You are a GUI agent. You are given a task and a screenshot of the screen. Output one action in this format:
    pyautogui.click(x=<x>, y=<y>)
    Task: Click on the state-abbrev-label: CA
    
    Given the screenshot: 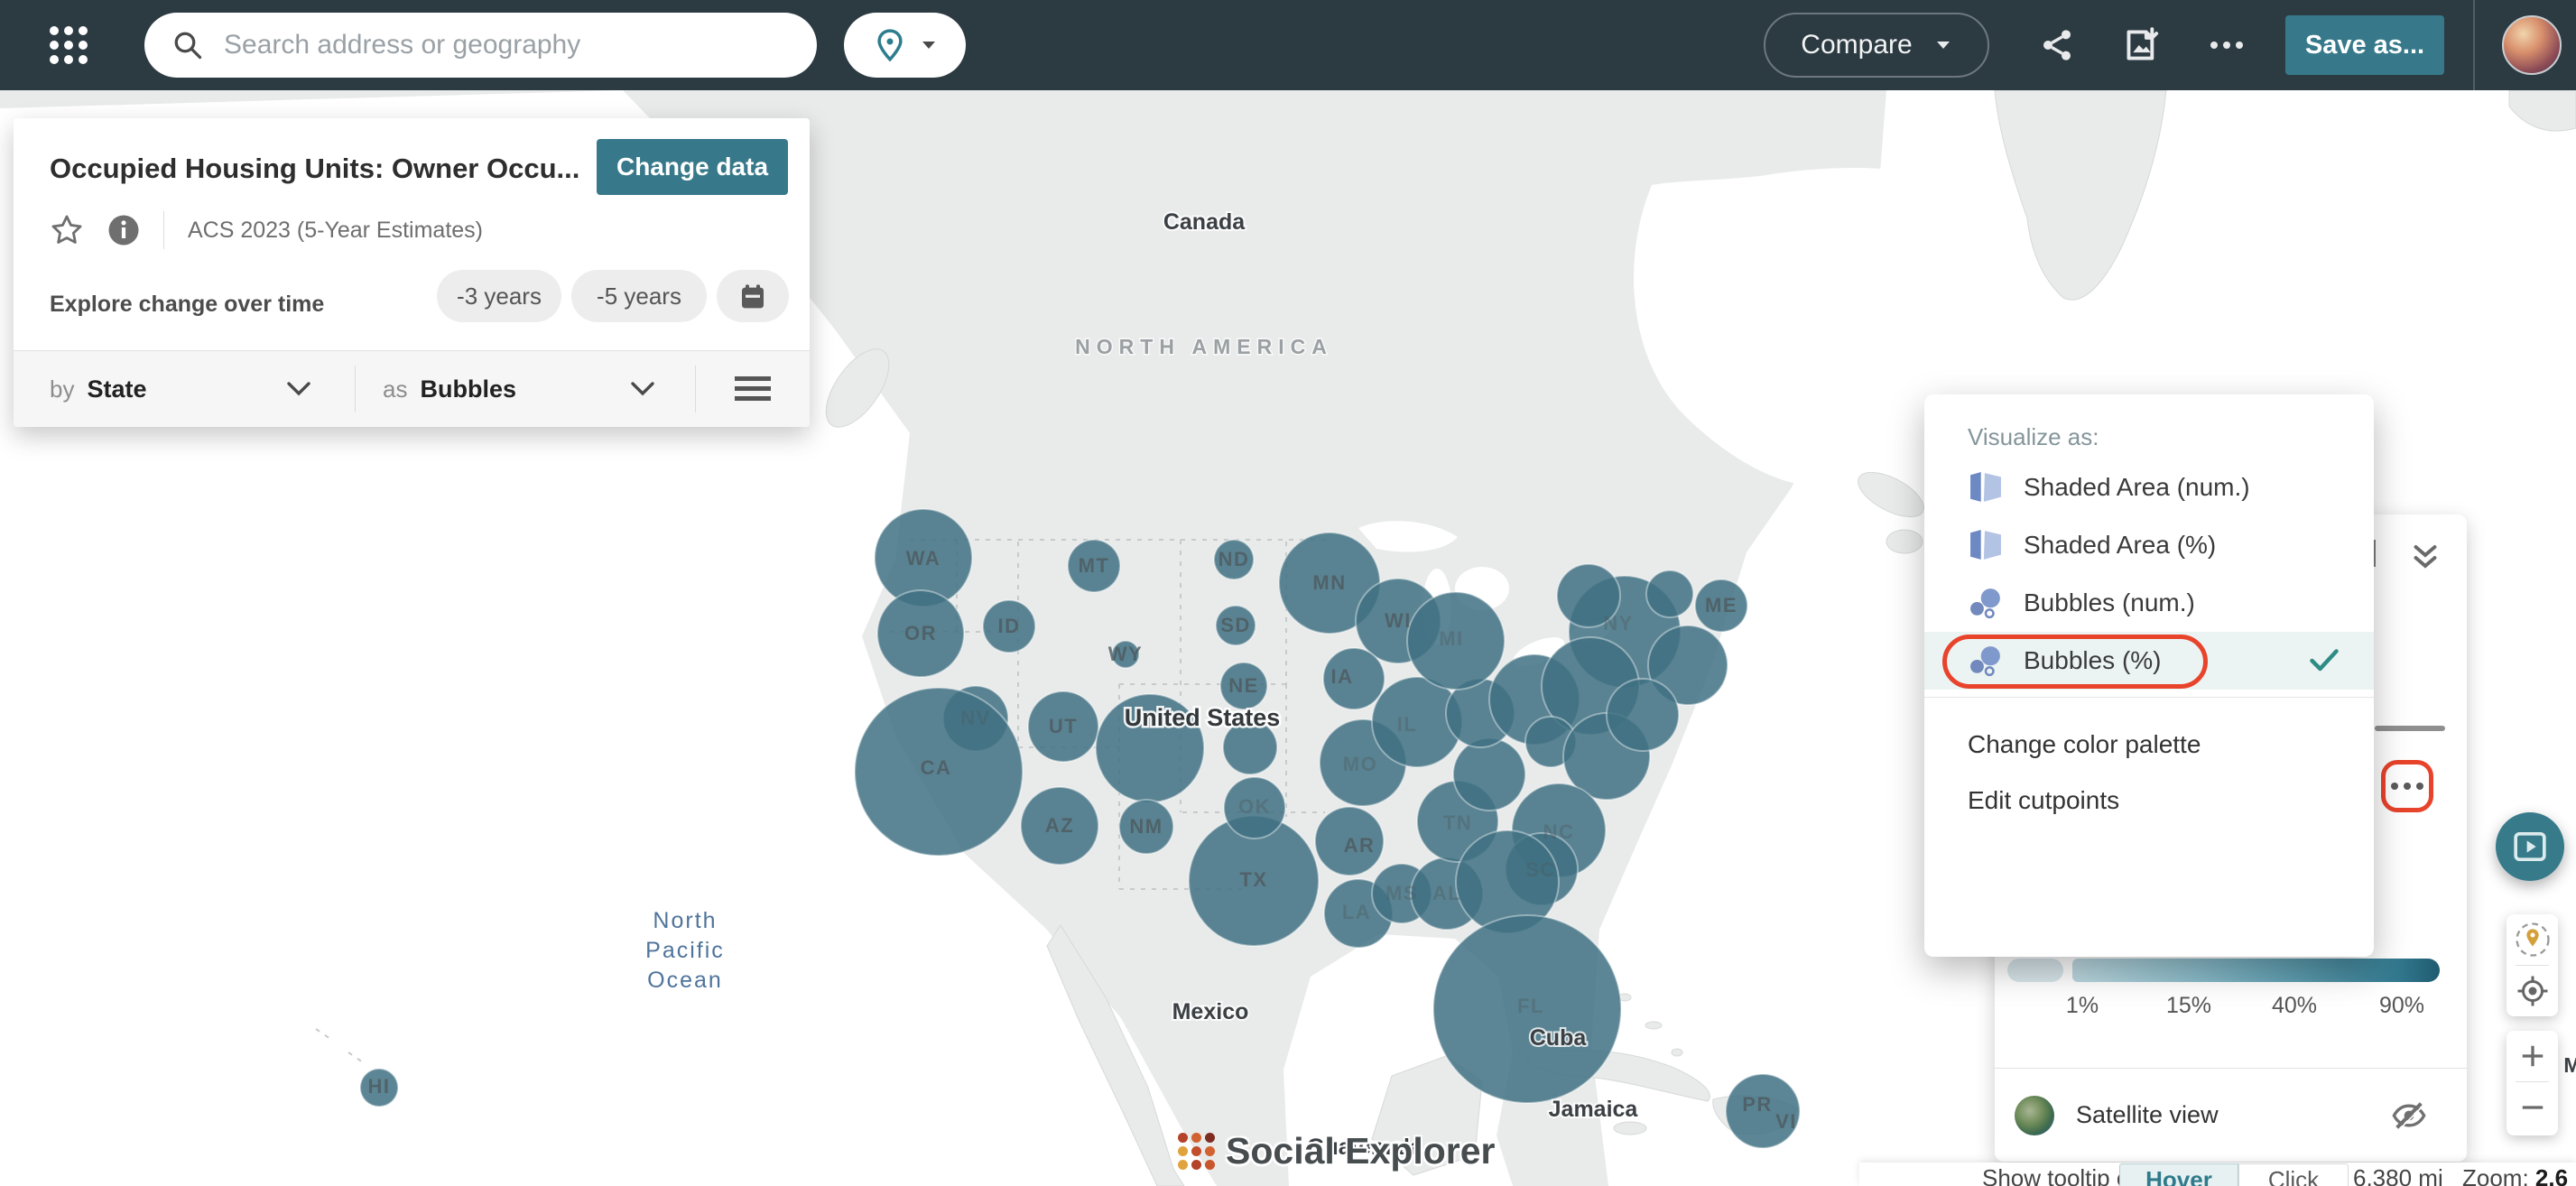 What is the action you would take?
    pyautogui.click(x=936, y=767)
    